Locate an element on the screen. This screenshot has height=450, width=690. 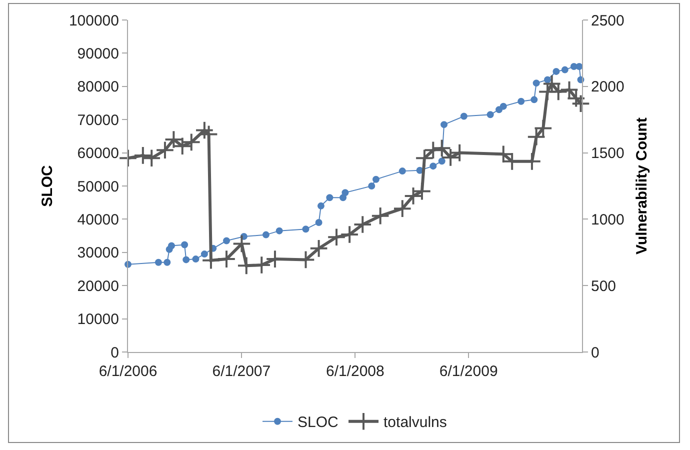
y-tick-label: 40000 is located at coordinates (98, 219).